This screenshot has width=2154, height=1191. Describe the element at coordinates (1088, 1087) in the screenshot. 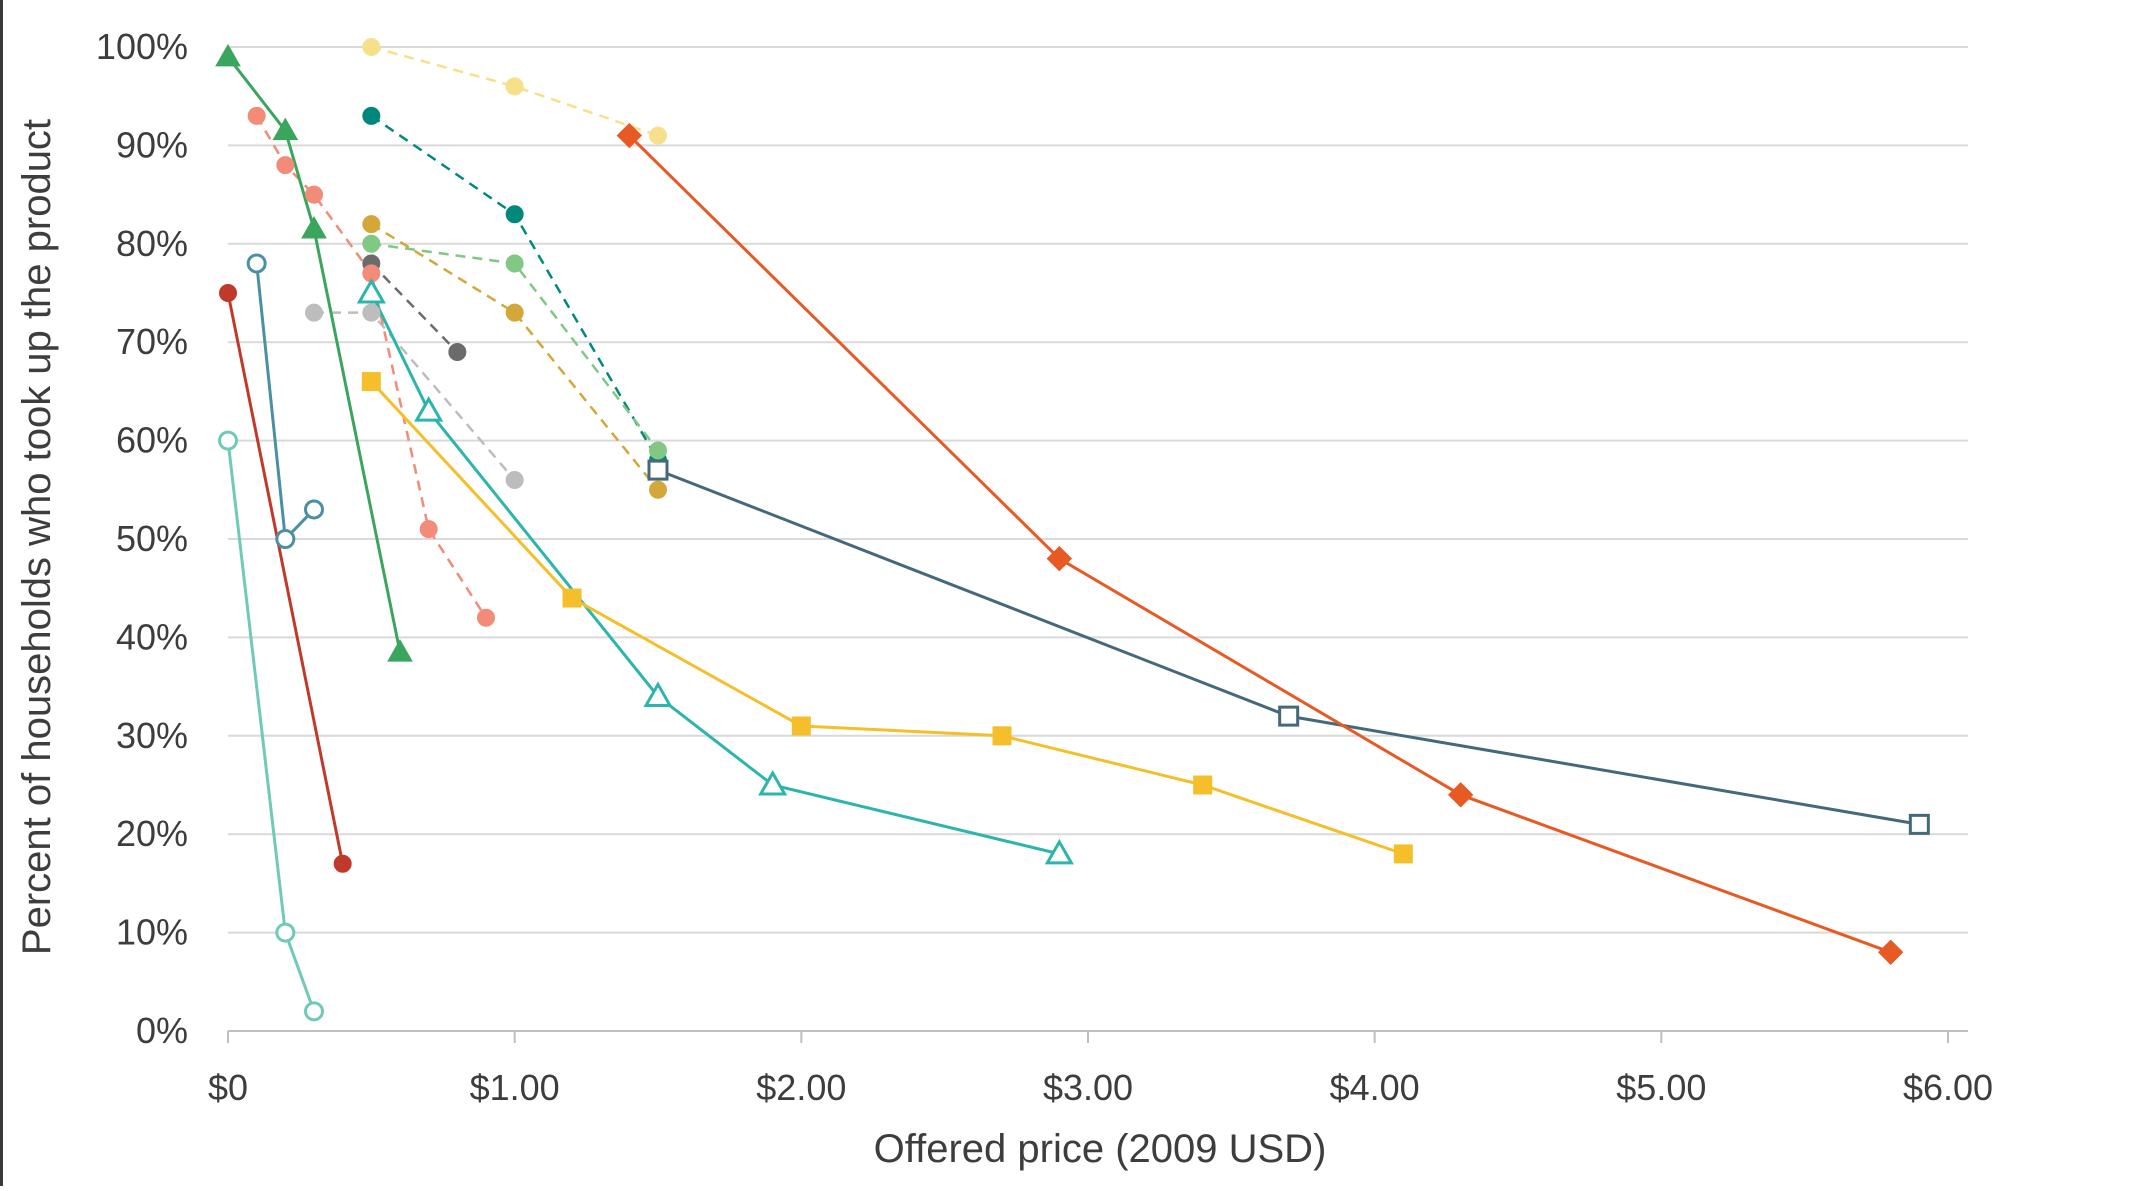

I see `x-tick-label: $3.00` at that location.